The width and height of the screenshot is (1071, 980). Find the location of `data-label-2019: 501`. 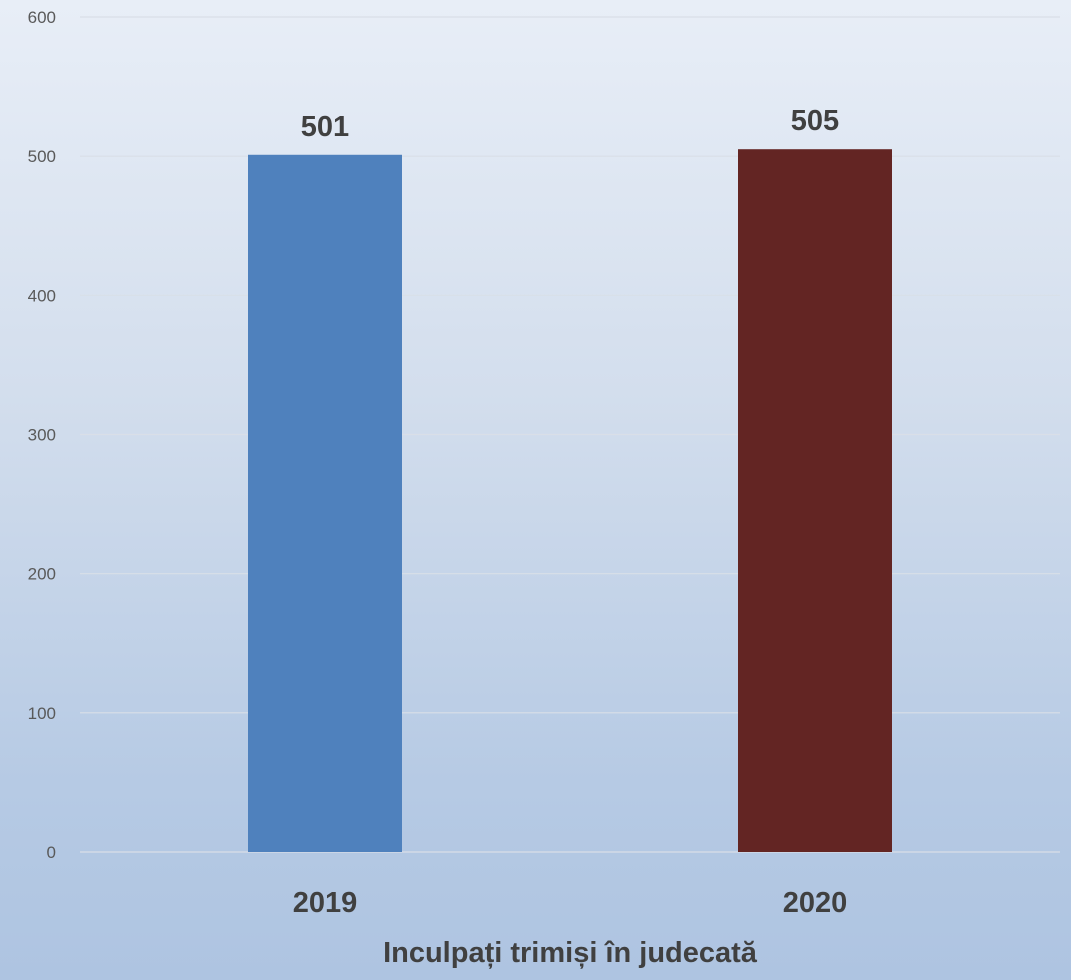

data-label-2019: 501 is located at coordinates (325, 127).